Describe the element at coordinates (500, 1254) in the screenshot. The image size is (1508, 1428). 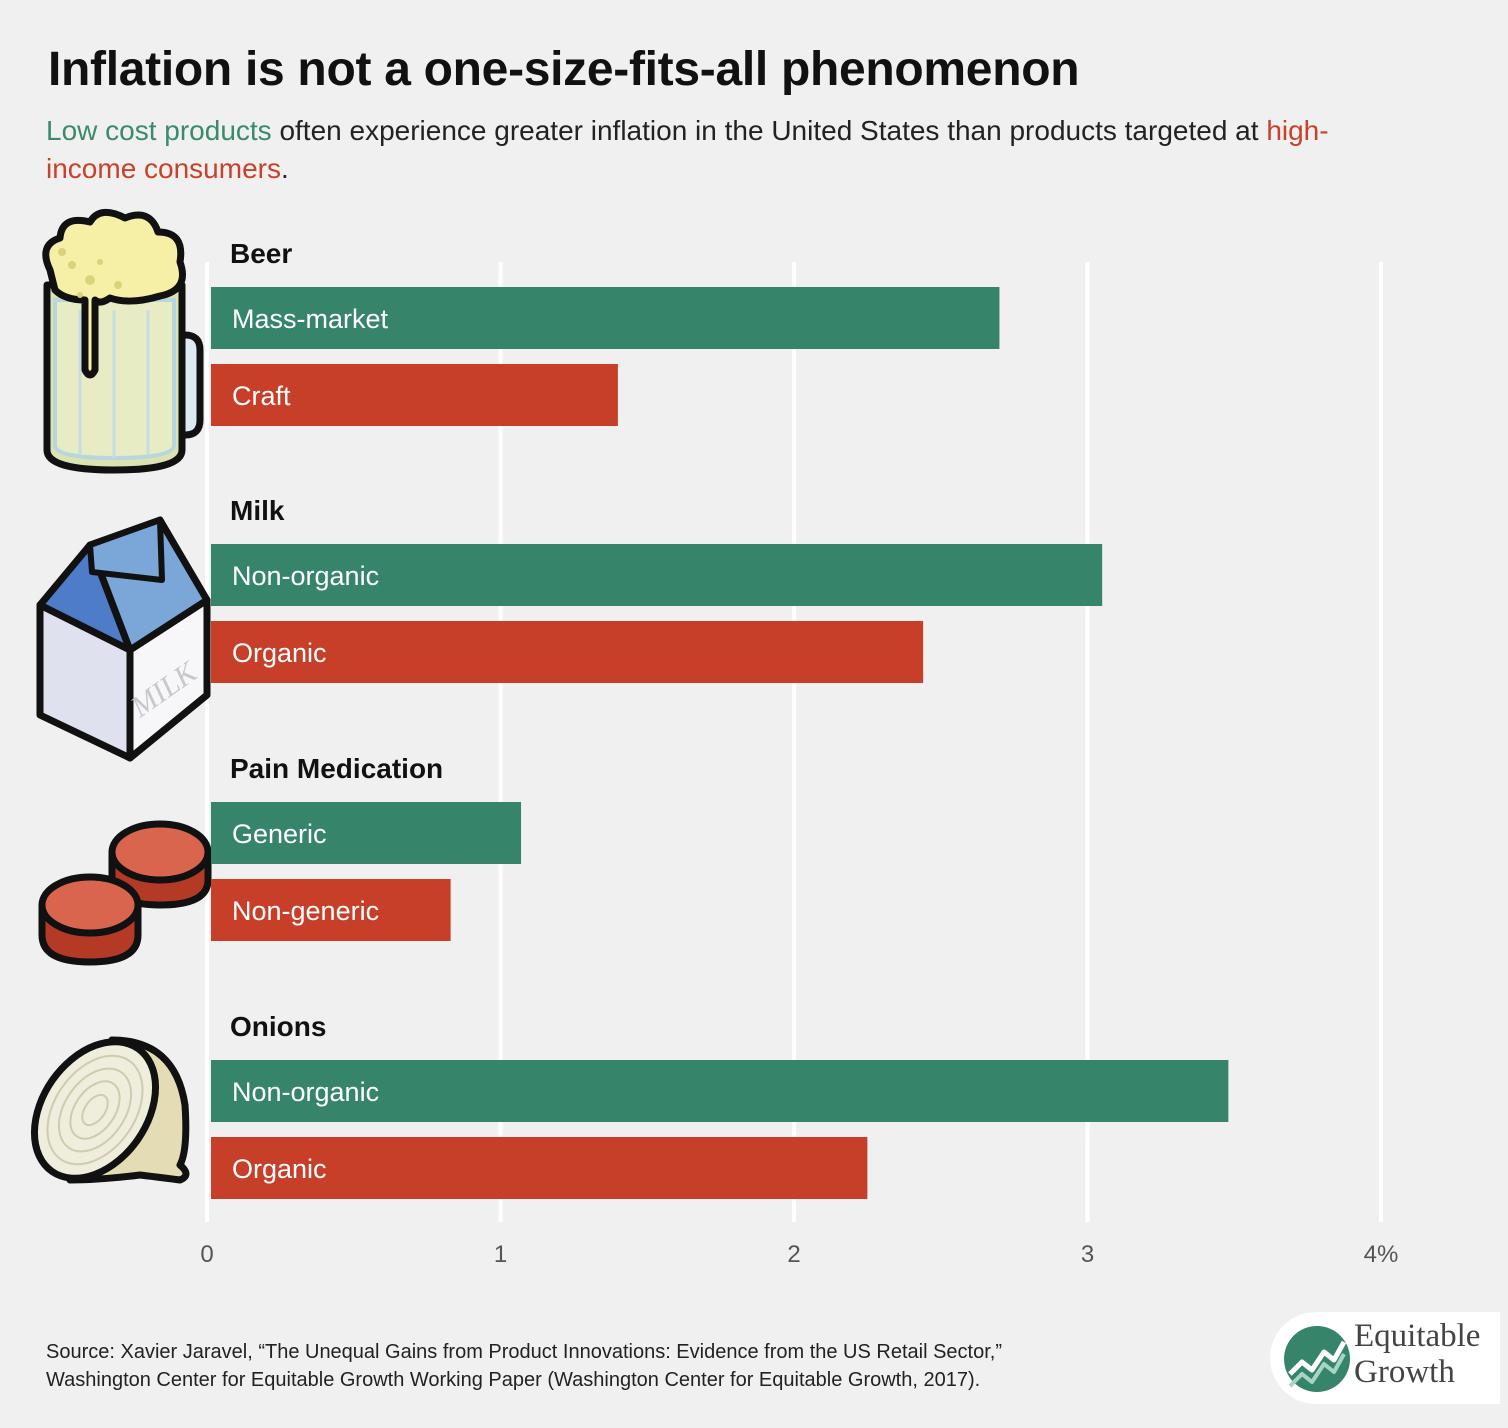
I see `x-tick-label: 1` at that location.